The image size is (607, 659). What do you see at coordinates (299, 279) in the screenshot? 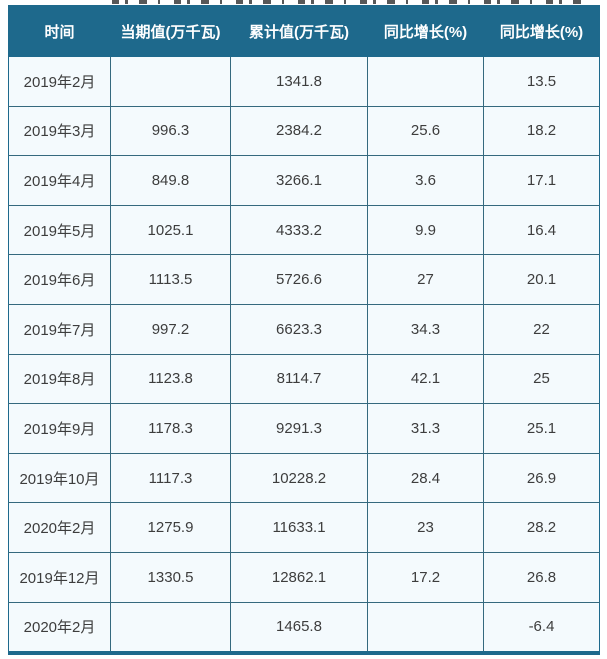
I see `value-cell: 5726.6` at bounding box center [299, 279].